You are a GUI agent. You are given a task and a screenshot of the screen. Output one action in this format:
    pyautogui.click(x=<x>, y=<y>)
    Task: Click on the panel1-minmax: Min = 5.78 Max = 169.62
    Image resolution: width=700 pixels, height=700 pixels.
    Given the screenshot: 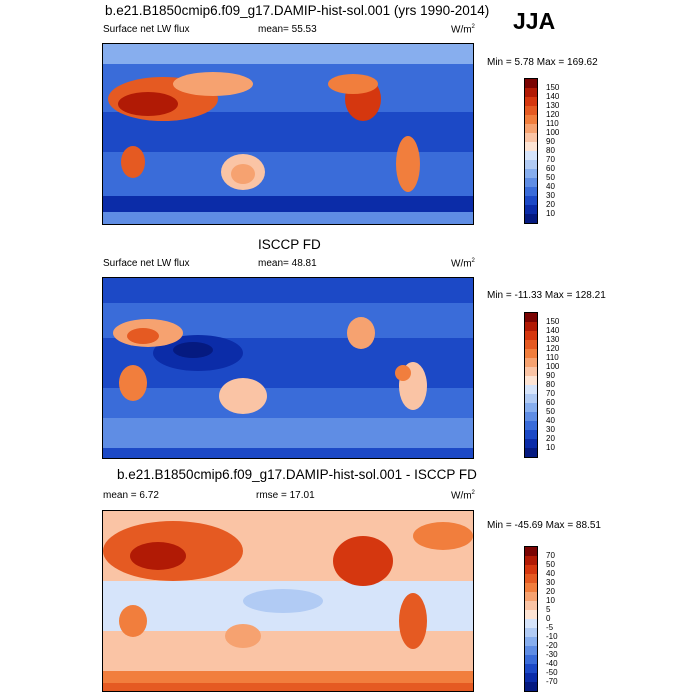 What is the action you would take?
    pyautogui.click(x=542, y=62)
    